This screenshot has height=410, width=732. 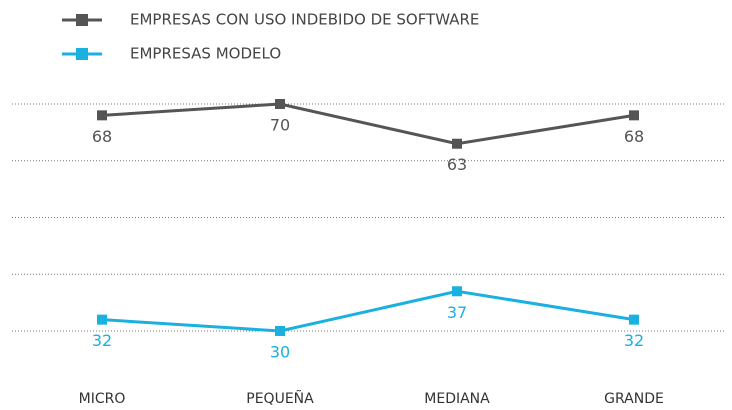 What do you see at coordinates (634, 399) in the screenshot?
I see `x-tick-label: GRANDE` at bounding box center [634, 399].